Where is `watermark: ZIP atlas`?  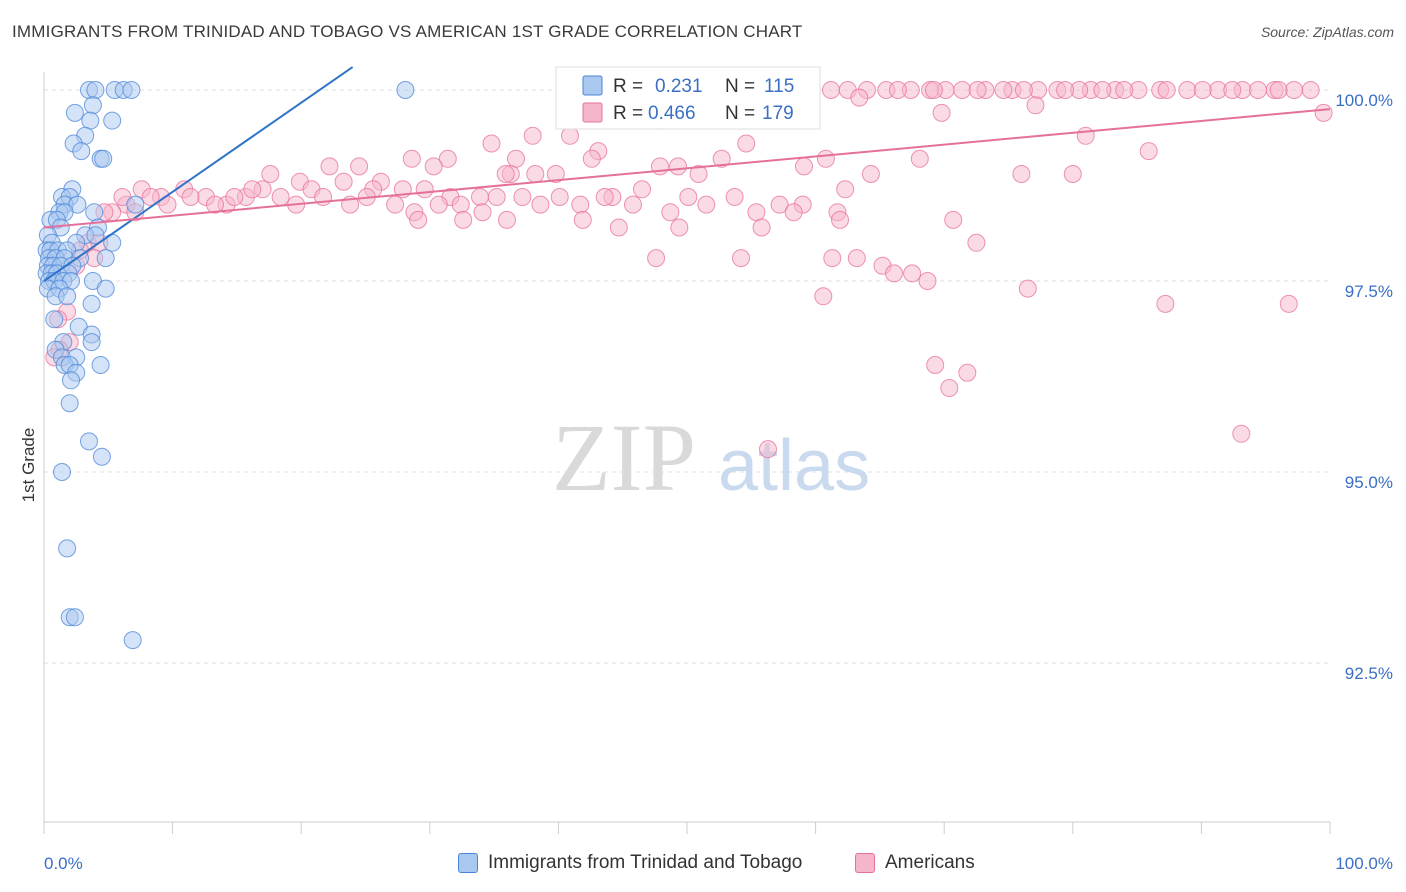
watermark: ZIP atlas is located at coordinates (711, 457).